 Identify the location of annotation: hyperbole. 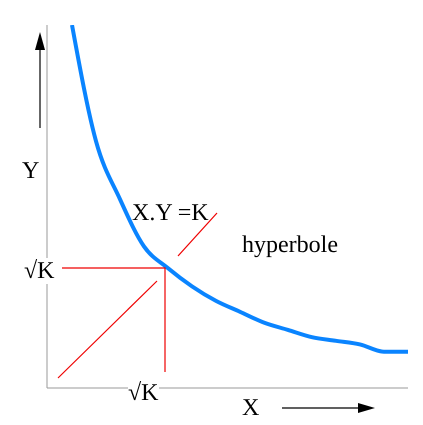
(290, 245).